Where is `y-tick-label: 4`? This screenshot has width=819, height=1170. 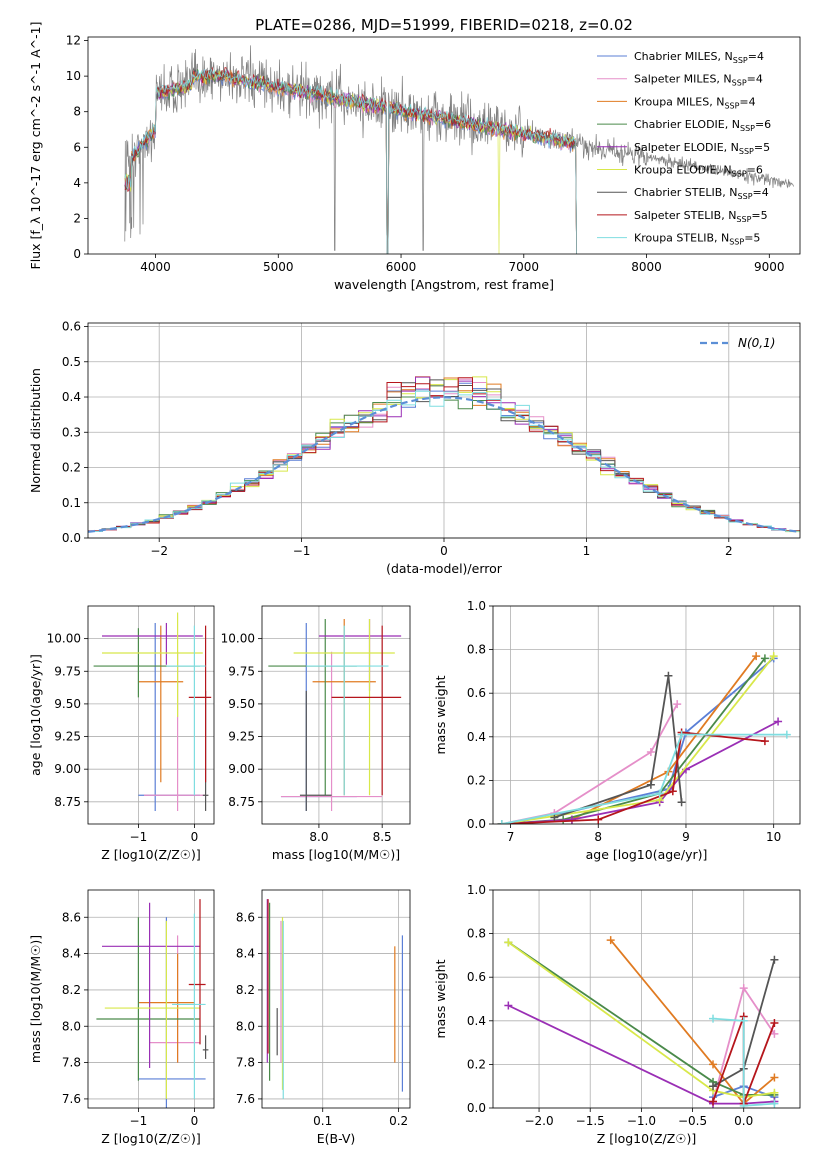 y-tick-label: 4 is located at coordinates (77, 183).